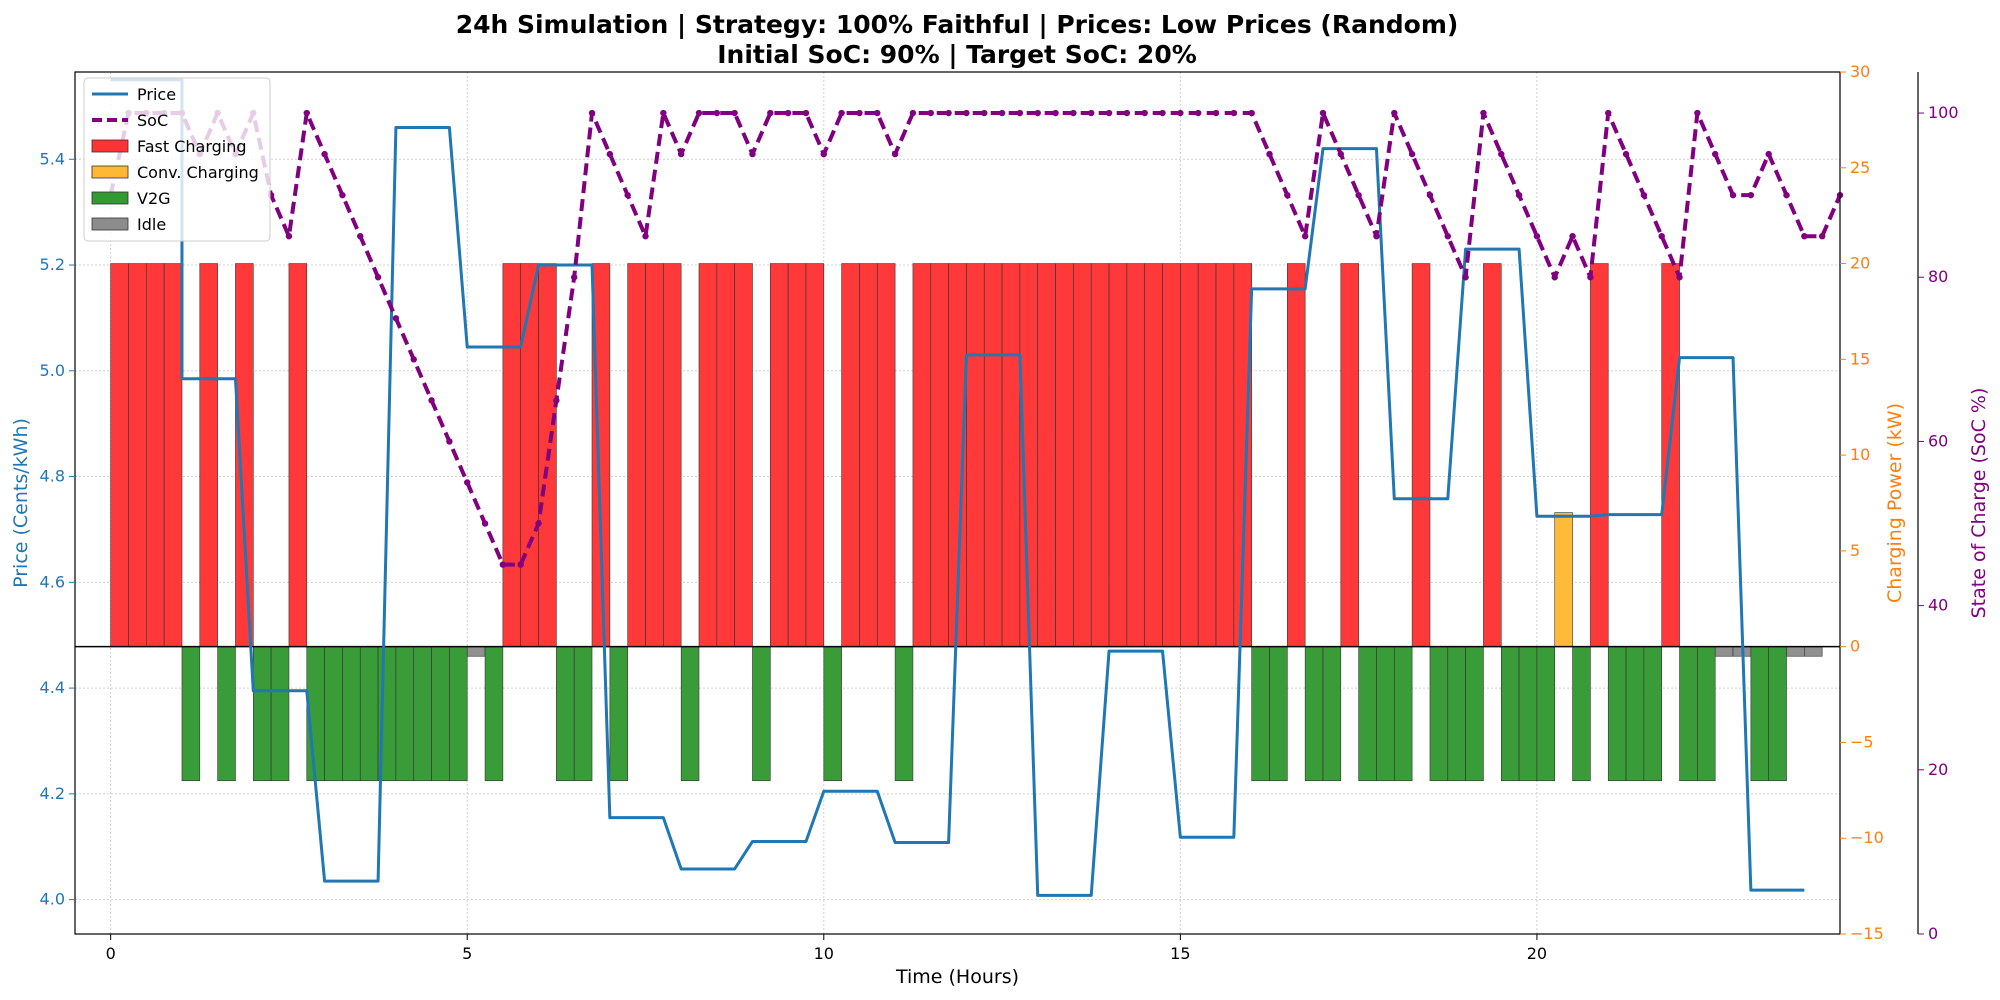 The image size is (2000, 1000). I want to click on legend-swatch-idle, so click(110, 224).